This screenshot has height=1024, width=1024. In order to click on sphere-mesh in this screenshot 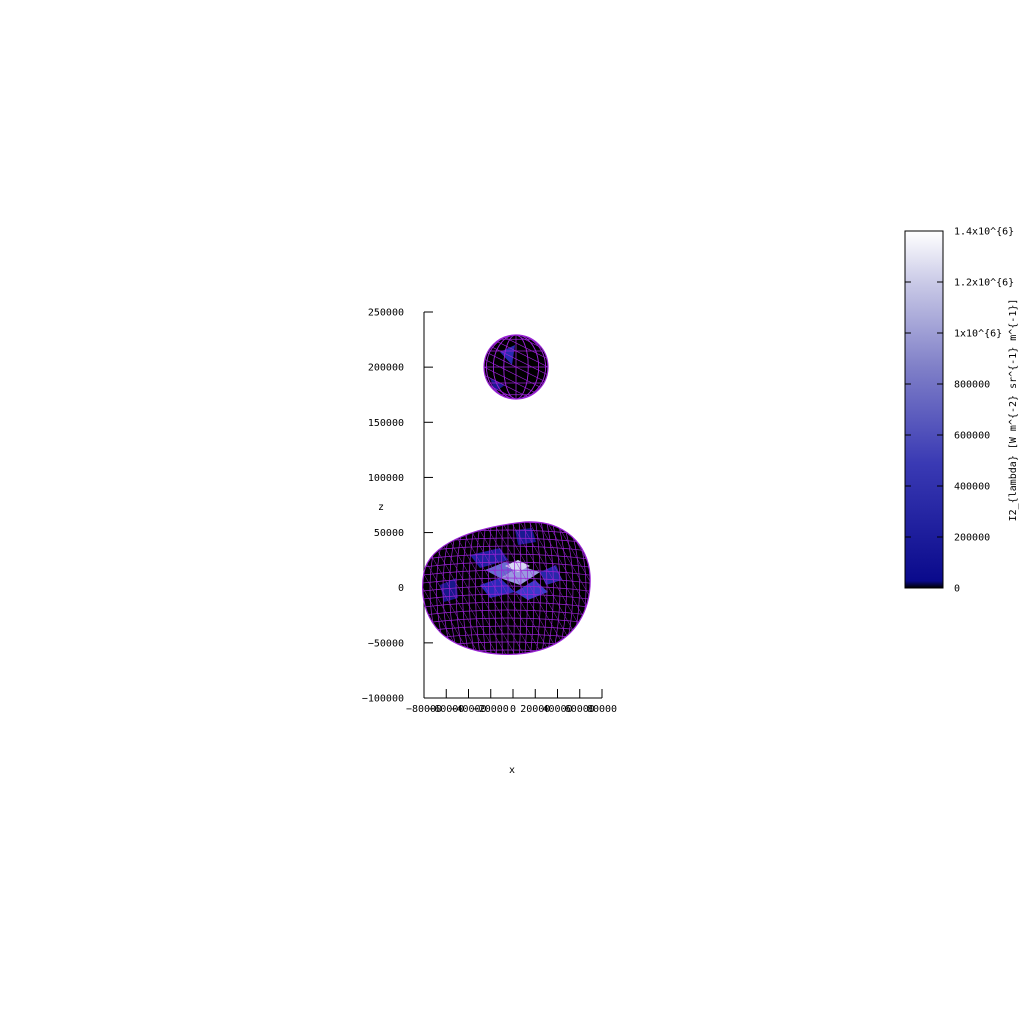, I will do `click(516, 367)`.